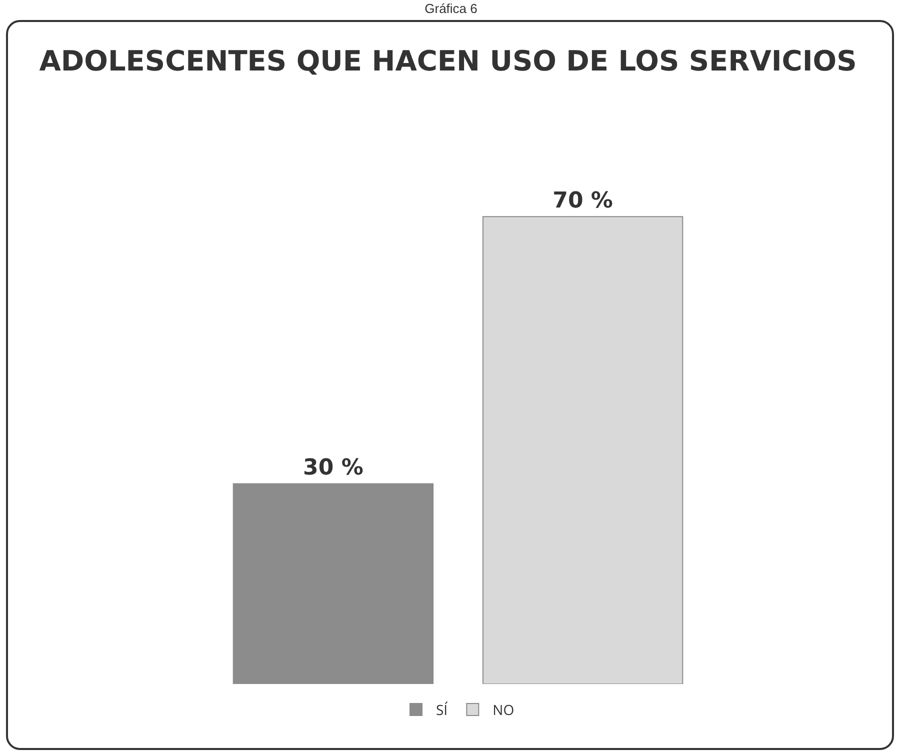 The width and height of the screenshot is (902, 754). I want to click on chart-title: ADOLESCENTES QUE HACEN USO DE LOS SERVICIOS, so click(448, 61).